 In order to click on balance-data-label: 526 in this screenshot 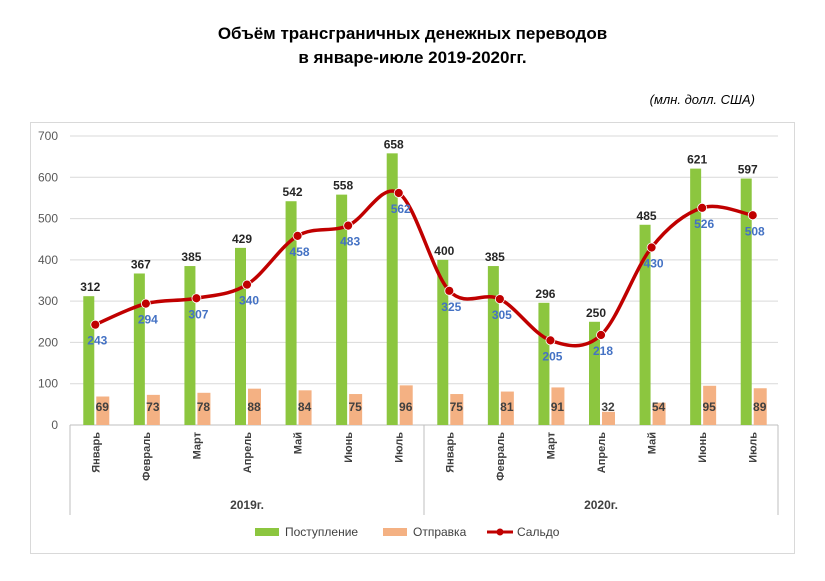, I will do `click(704, 224)`.